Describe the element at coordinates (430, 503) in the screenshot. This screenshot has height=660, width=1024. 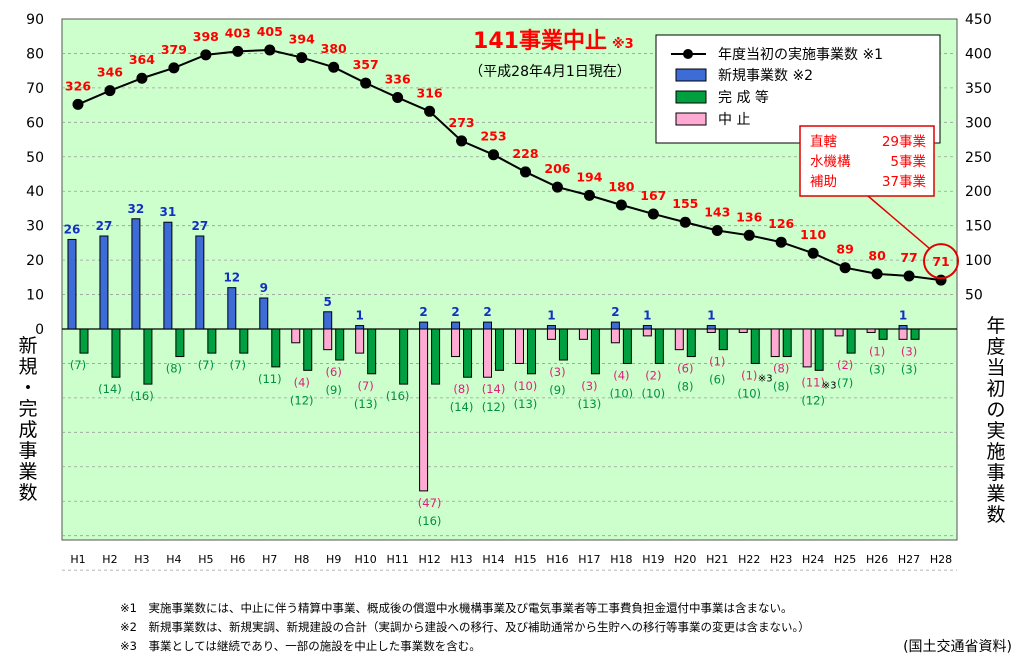
I see `stop-bar-label: (47)` at that location.